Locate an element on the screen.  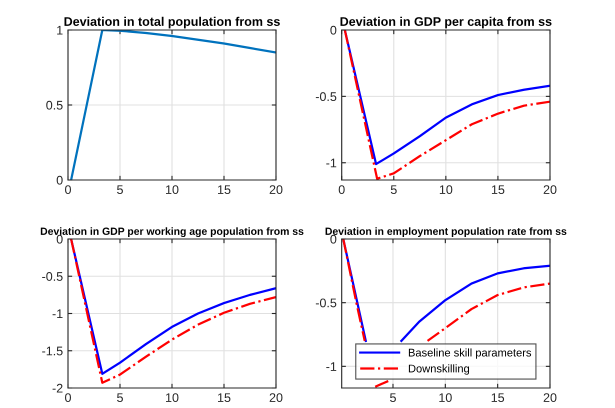
y-tick-label: -1.5 is located at coordinates (52, 351).